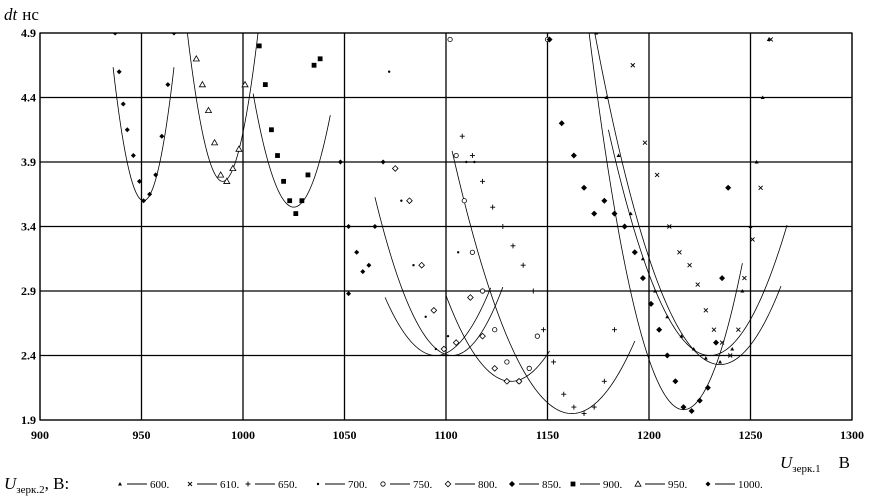 The width and height of the screenshot is (883, 499). What do you see at coordinates (271, 485) in the screenshot?
I see `legend-entry: 650.` at bounding box center [271, 485].